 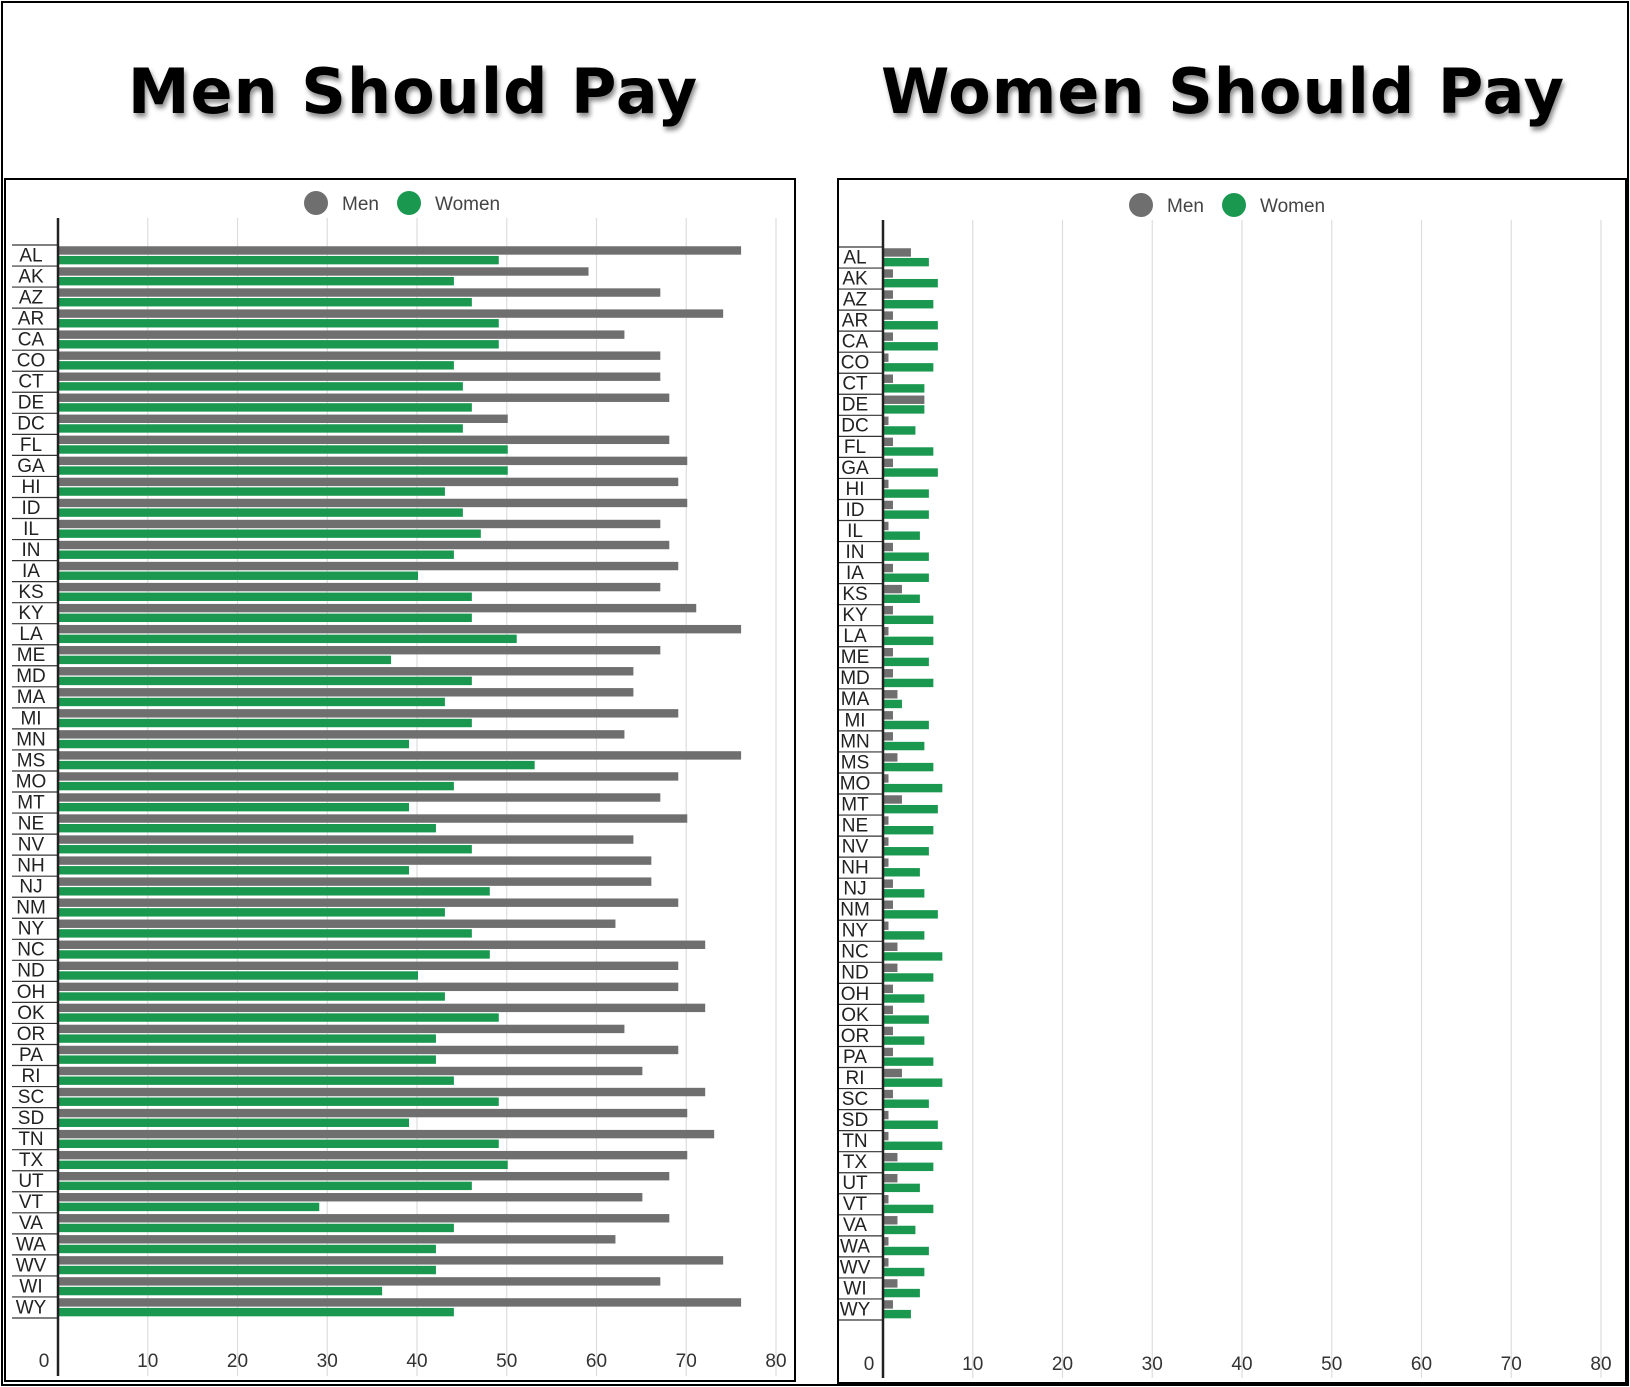 What do you see at coordinates (855, 1057) in the screenshot?
I see `state-label-PA: PA` at bounding box center [855, 1057].